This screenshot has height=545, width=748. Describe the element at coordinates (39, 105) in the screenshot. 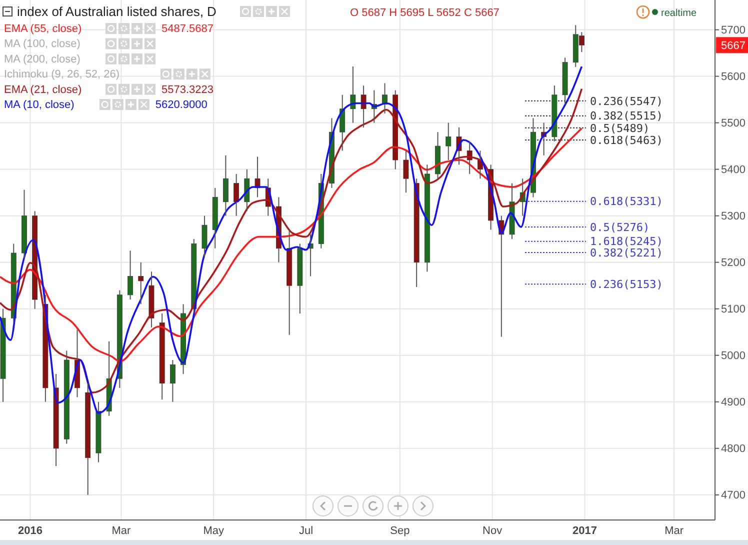

I see `text: MA (10, close)` at that location.